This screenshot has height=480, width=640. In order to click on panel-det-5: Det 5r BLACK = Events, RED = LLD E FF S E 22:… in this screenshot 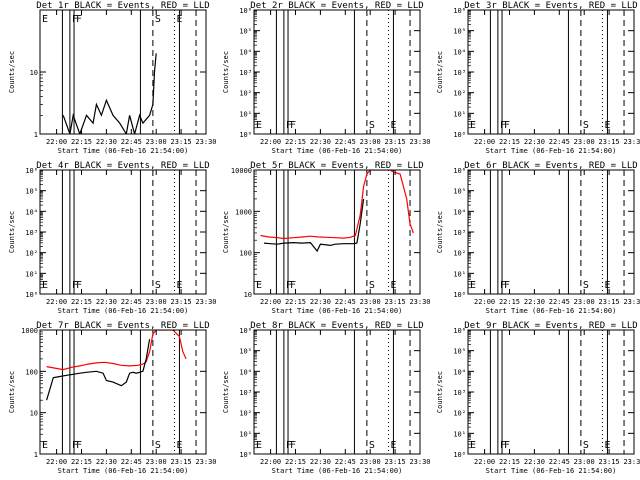, I will do `click(326, 238)`.